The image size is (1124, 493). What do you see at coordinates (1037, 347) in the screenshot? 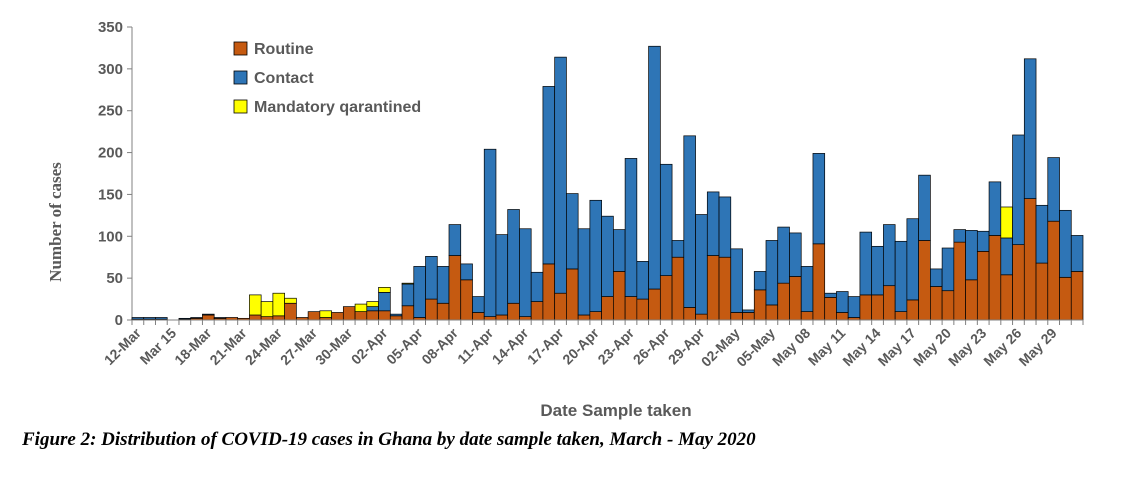
I see `x-tick-label: May 29` at bounding box center [1037, 347].